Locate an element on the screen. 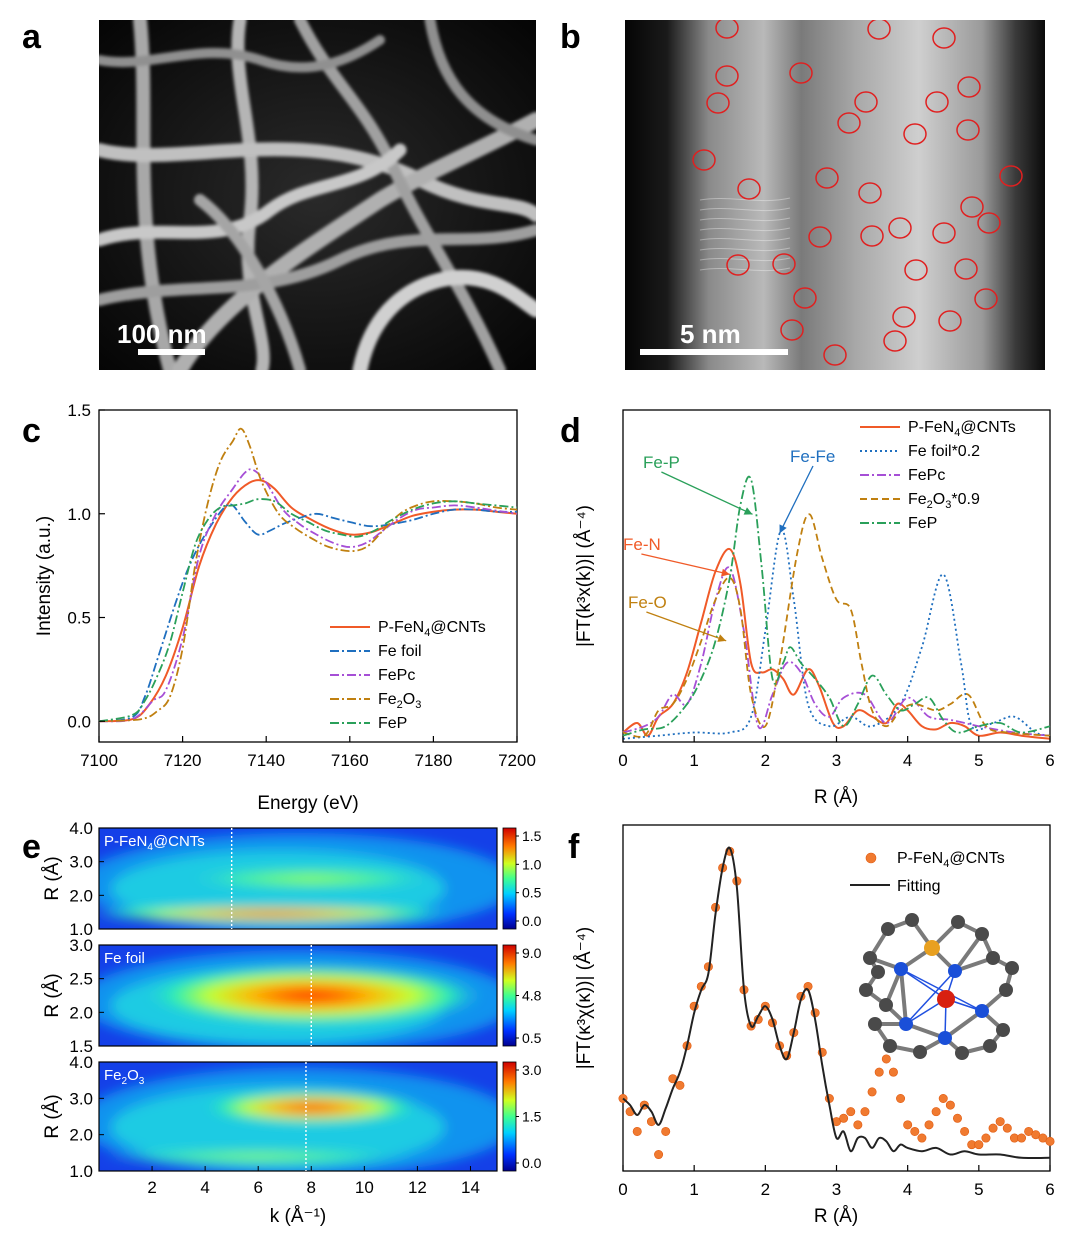 Image resolution: width=1067 pixels, height=1238 pixels. y-tick-label: 2.0 is located at coordinates (81, 895).